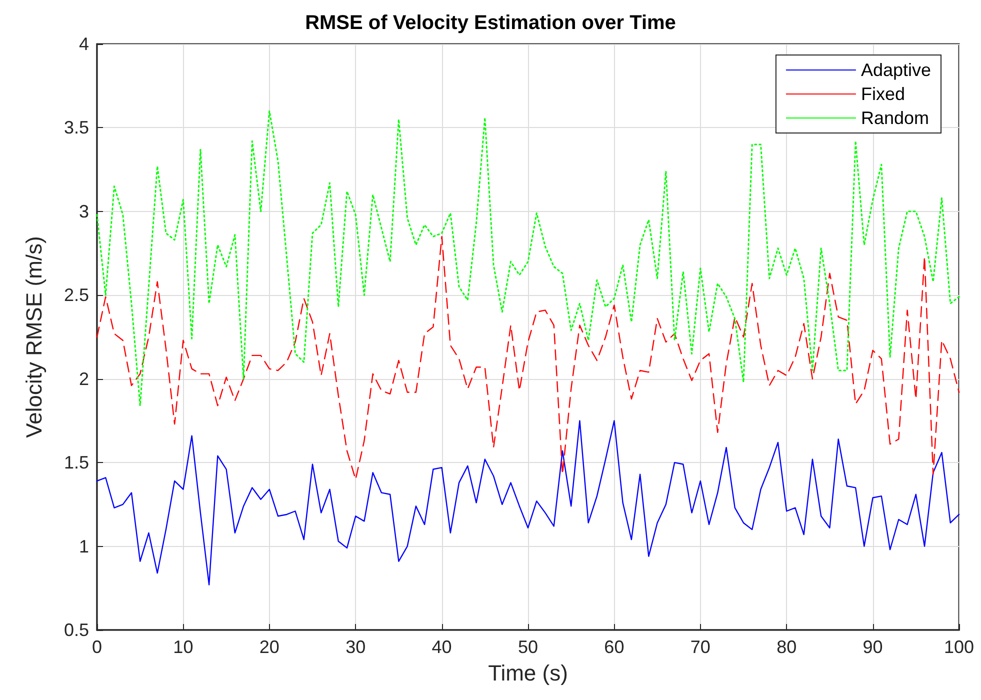 The height and width of the screenshot is (700, 981). What do you see at coordinates (356, 647) in the screenshot?
I see `x-tick-label: 30` at bounding box center [356, 647].